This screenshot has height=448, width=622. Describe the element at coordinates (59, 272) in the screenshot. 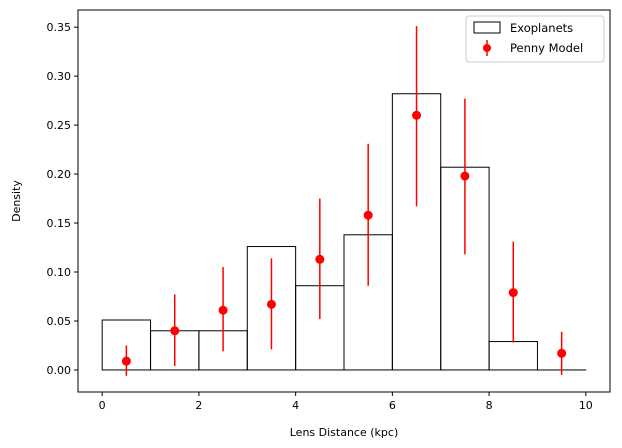

I see `y-tick-label: 0.10` at that location.